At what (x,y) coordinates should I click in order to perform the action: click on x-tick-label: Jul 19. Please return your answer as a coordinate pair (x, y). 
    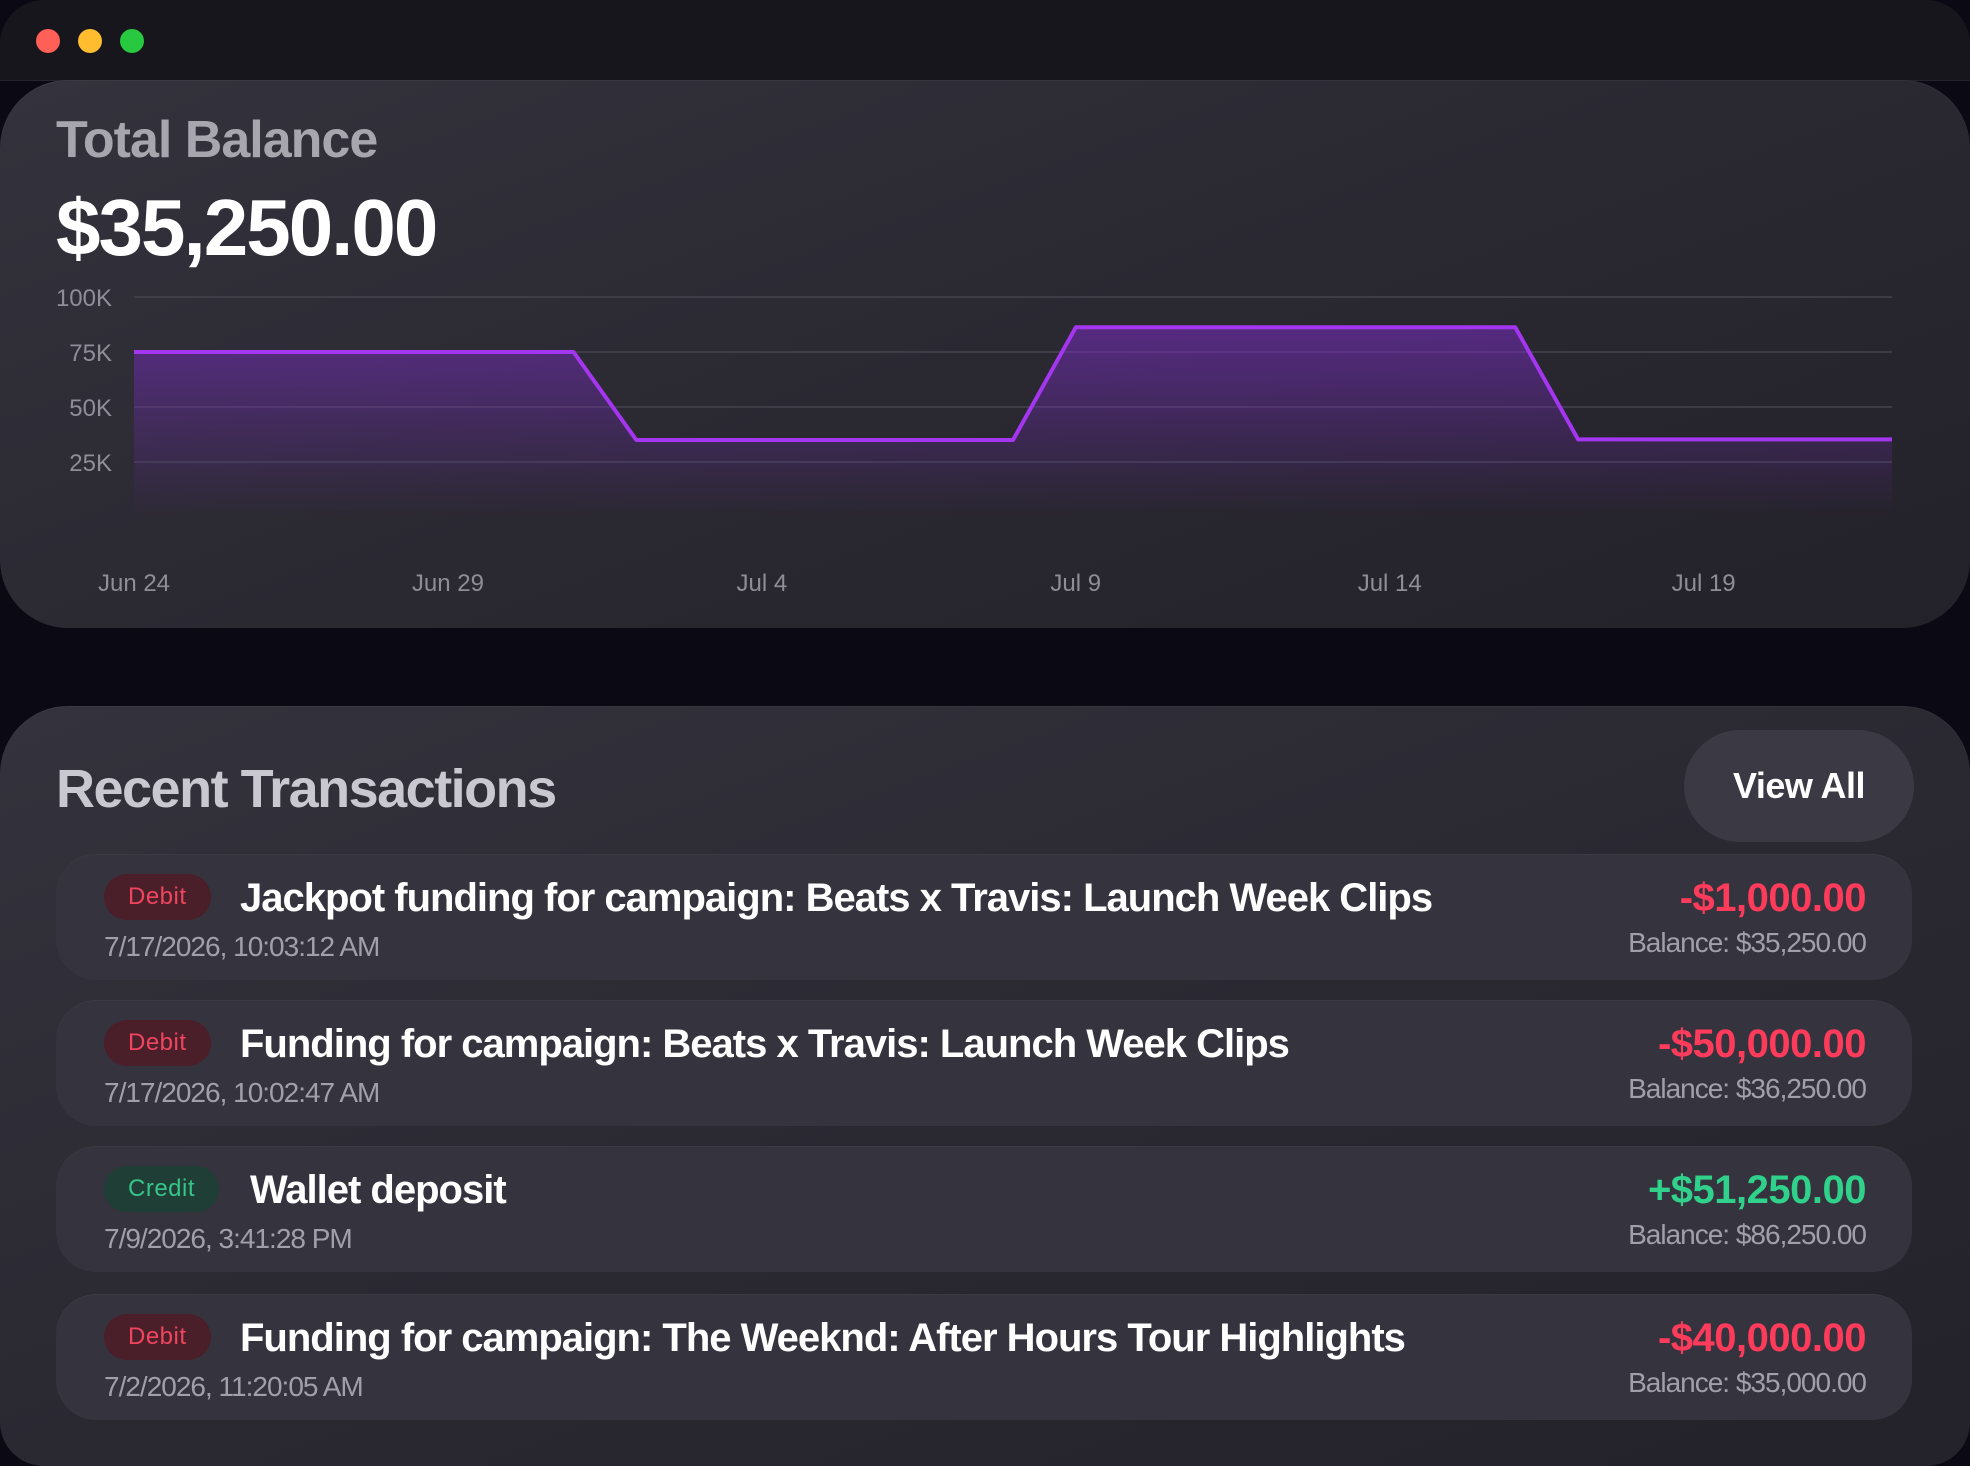
    Looking at the image, I should click on (1704, 583).